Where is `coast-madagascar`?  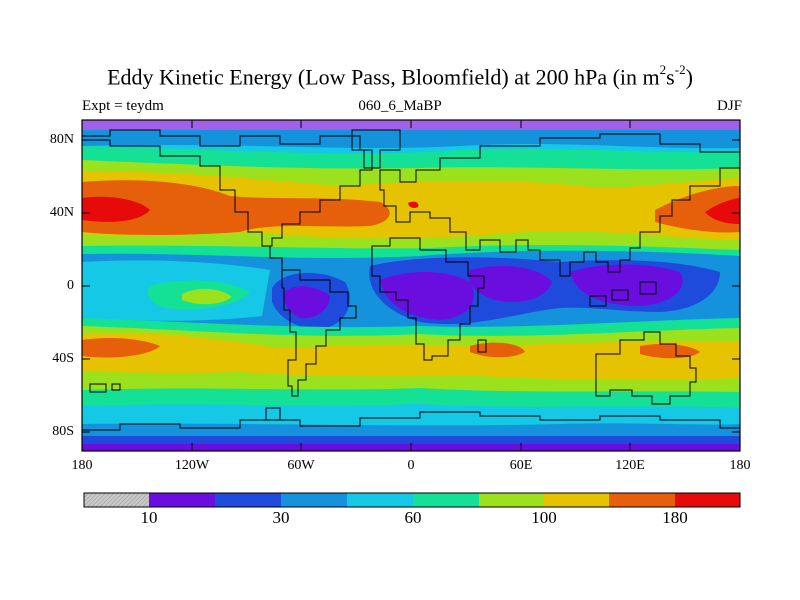
coast-madagascar is located at coordinates (482, 346).